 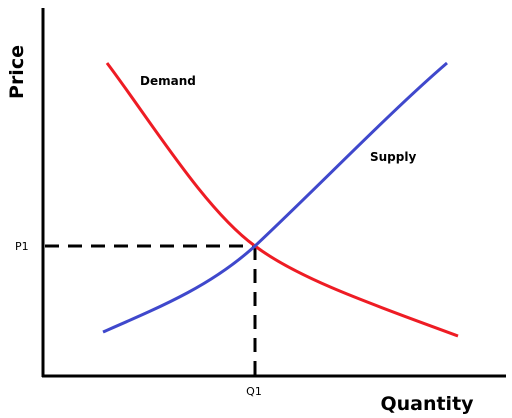 I want to click on price-label: P1, so click(x=22, y=246).